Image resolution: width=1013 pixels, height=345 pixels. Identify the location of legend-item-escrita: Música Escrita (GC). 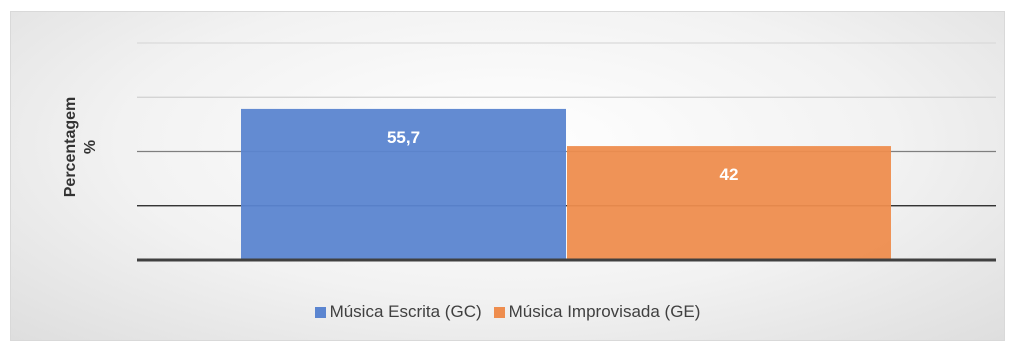
(398, 312).